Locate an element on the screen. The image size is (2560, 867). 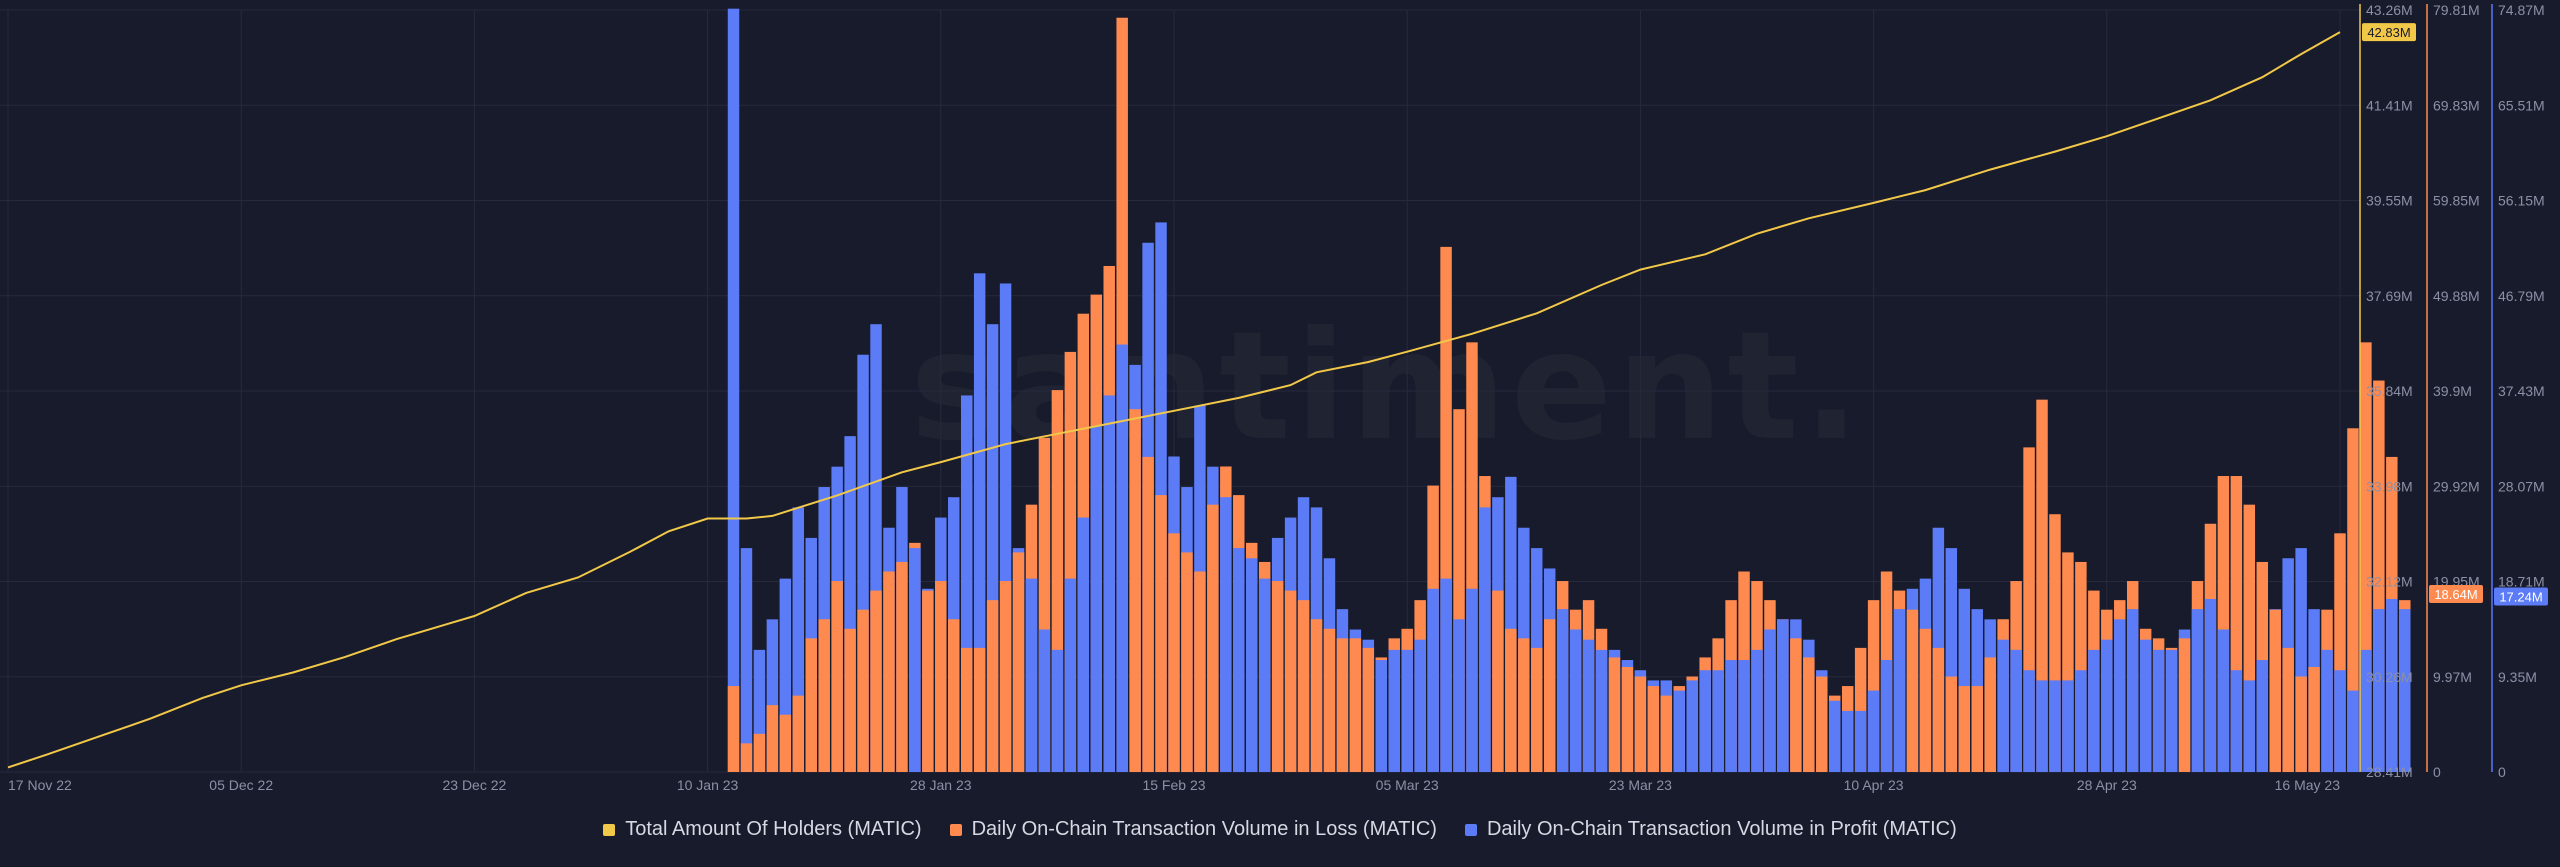
x-tick-label: 10 Jan 23 is located at coordinates (708, 785).